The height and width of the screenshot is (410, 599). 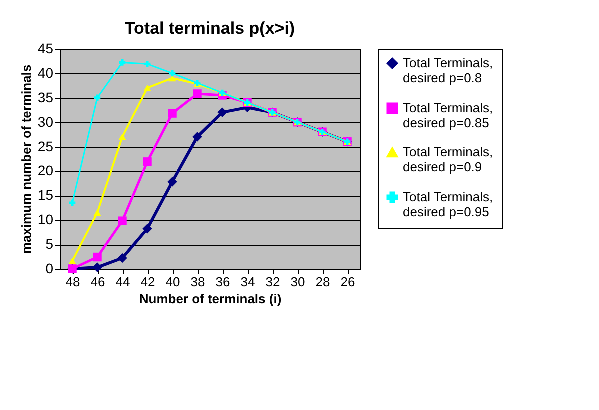 I want to click on y-tick-label: 25, so click(x=46, y=146).